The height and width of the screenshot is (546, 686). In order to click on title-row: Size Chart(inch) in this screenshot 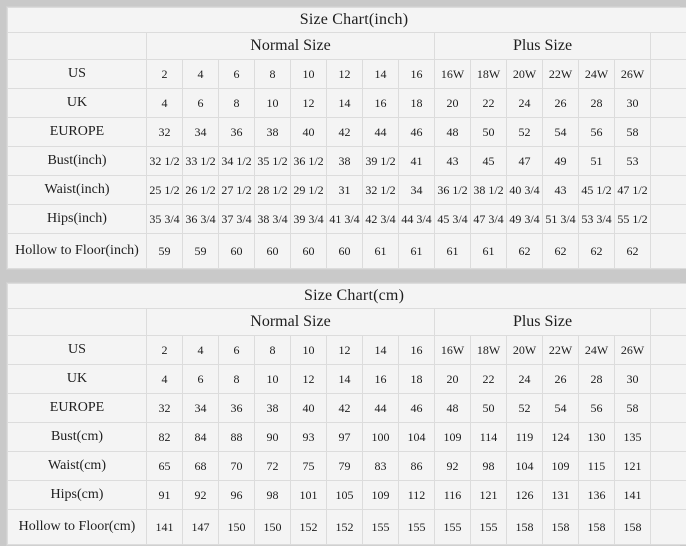, I will do `click(347, 20)`.